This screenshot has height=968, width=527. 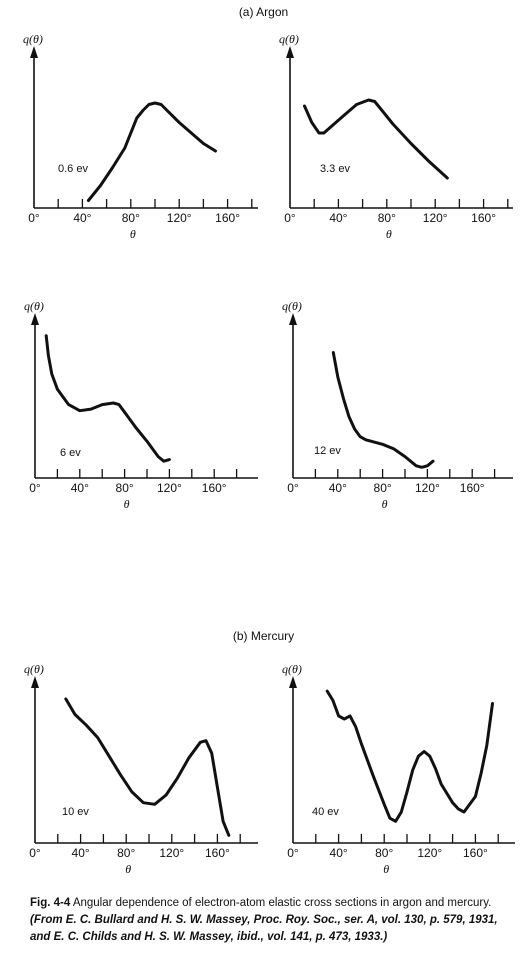 I want to click on chart-panel-2: 0° 40° 80° 120° 160° q(θ) θ 3.3 ev, so click(x=396, y=136).